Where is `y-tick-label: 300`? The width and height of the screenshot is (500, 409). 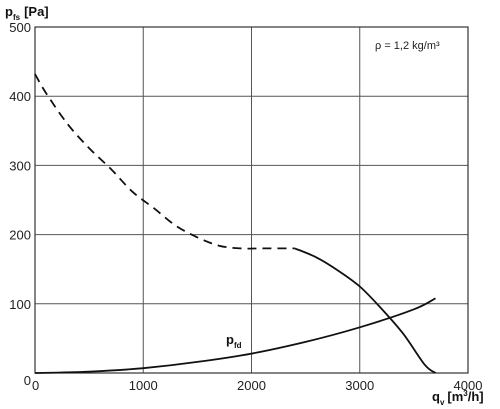 y-tick-label: 300 is located at coordinates (20, 165).